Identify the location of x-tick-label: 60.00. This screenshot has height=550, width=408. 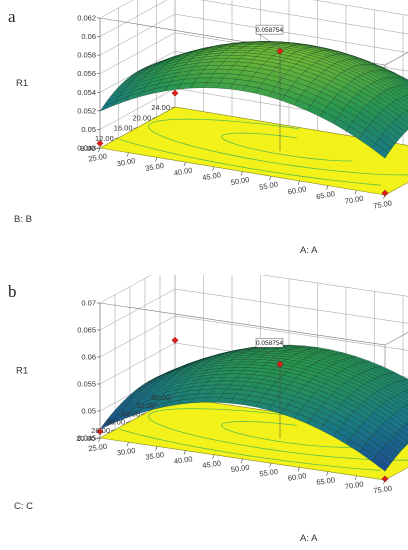
(297, 190).